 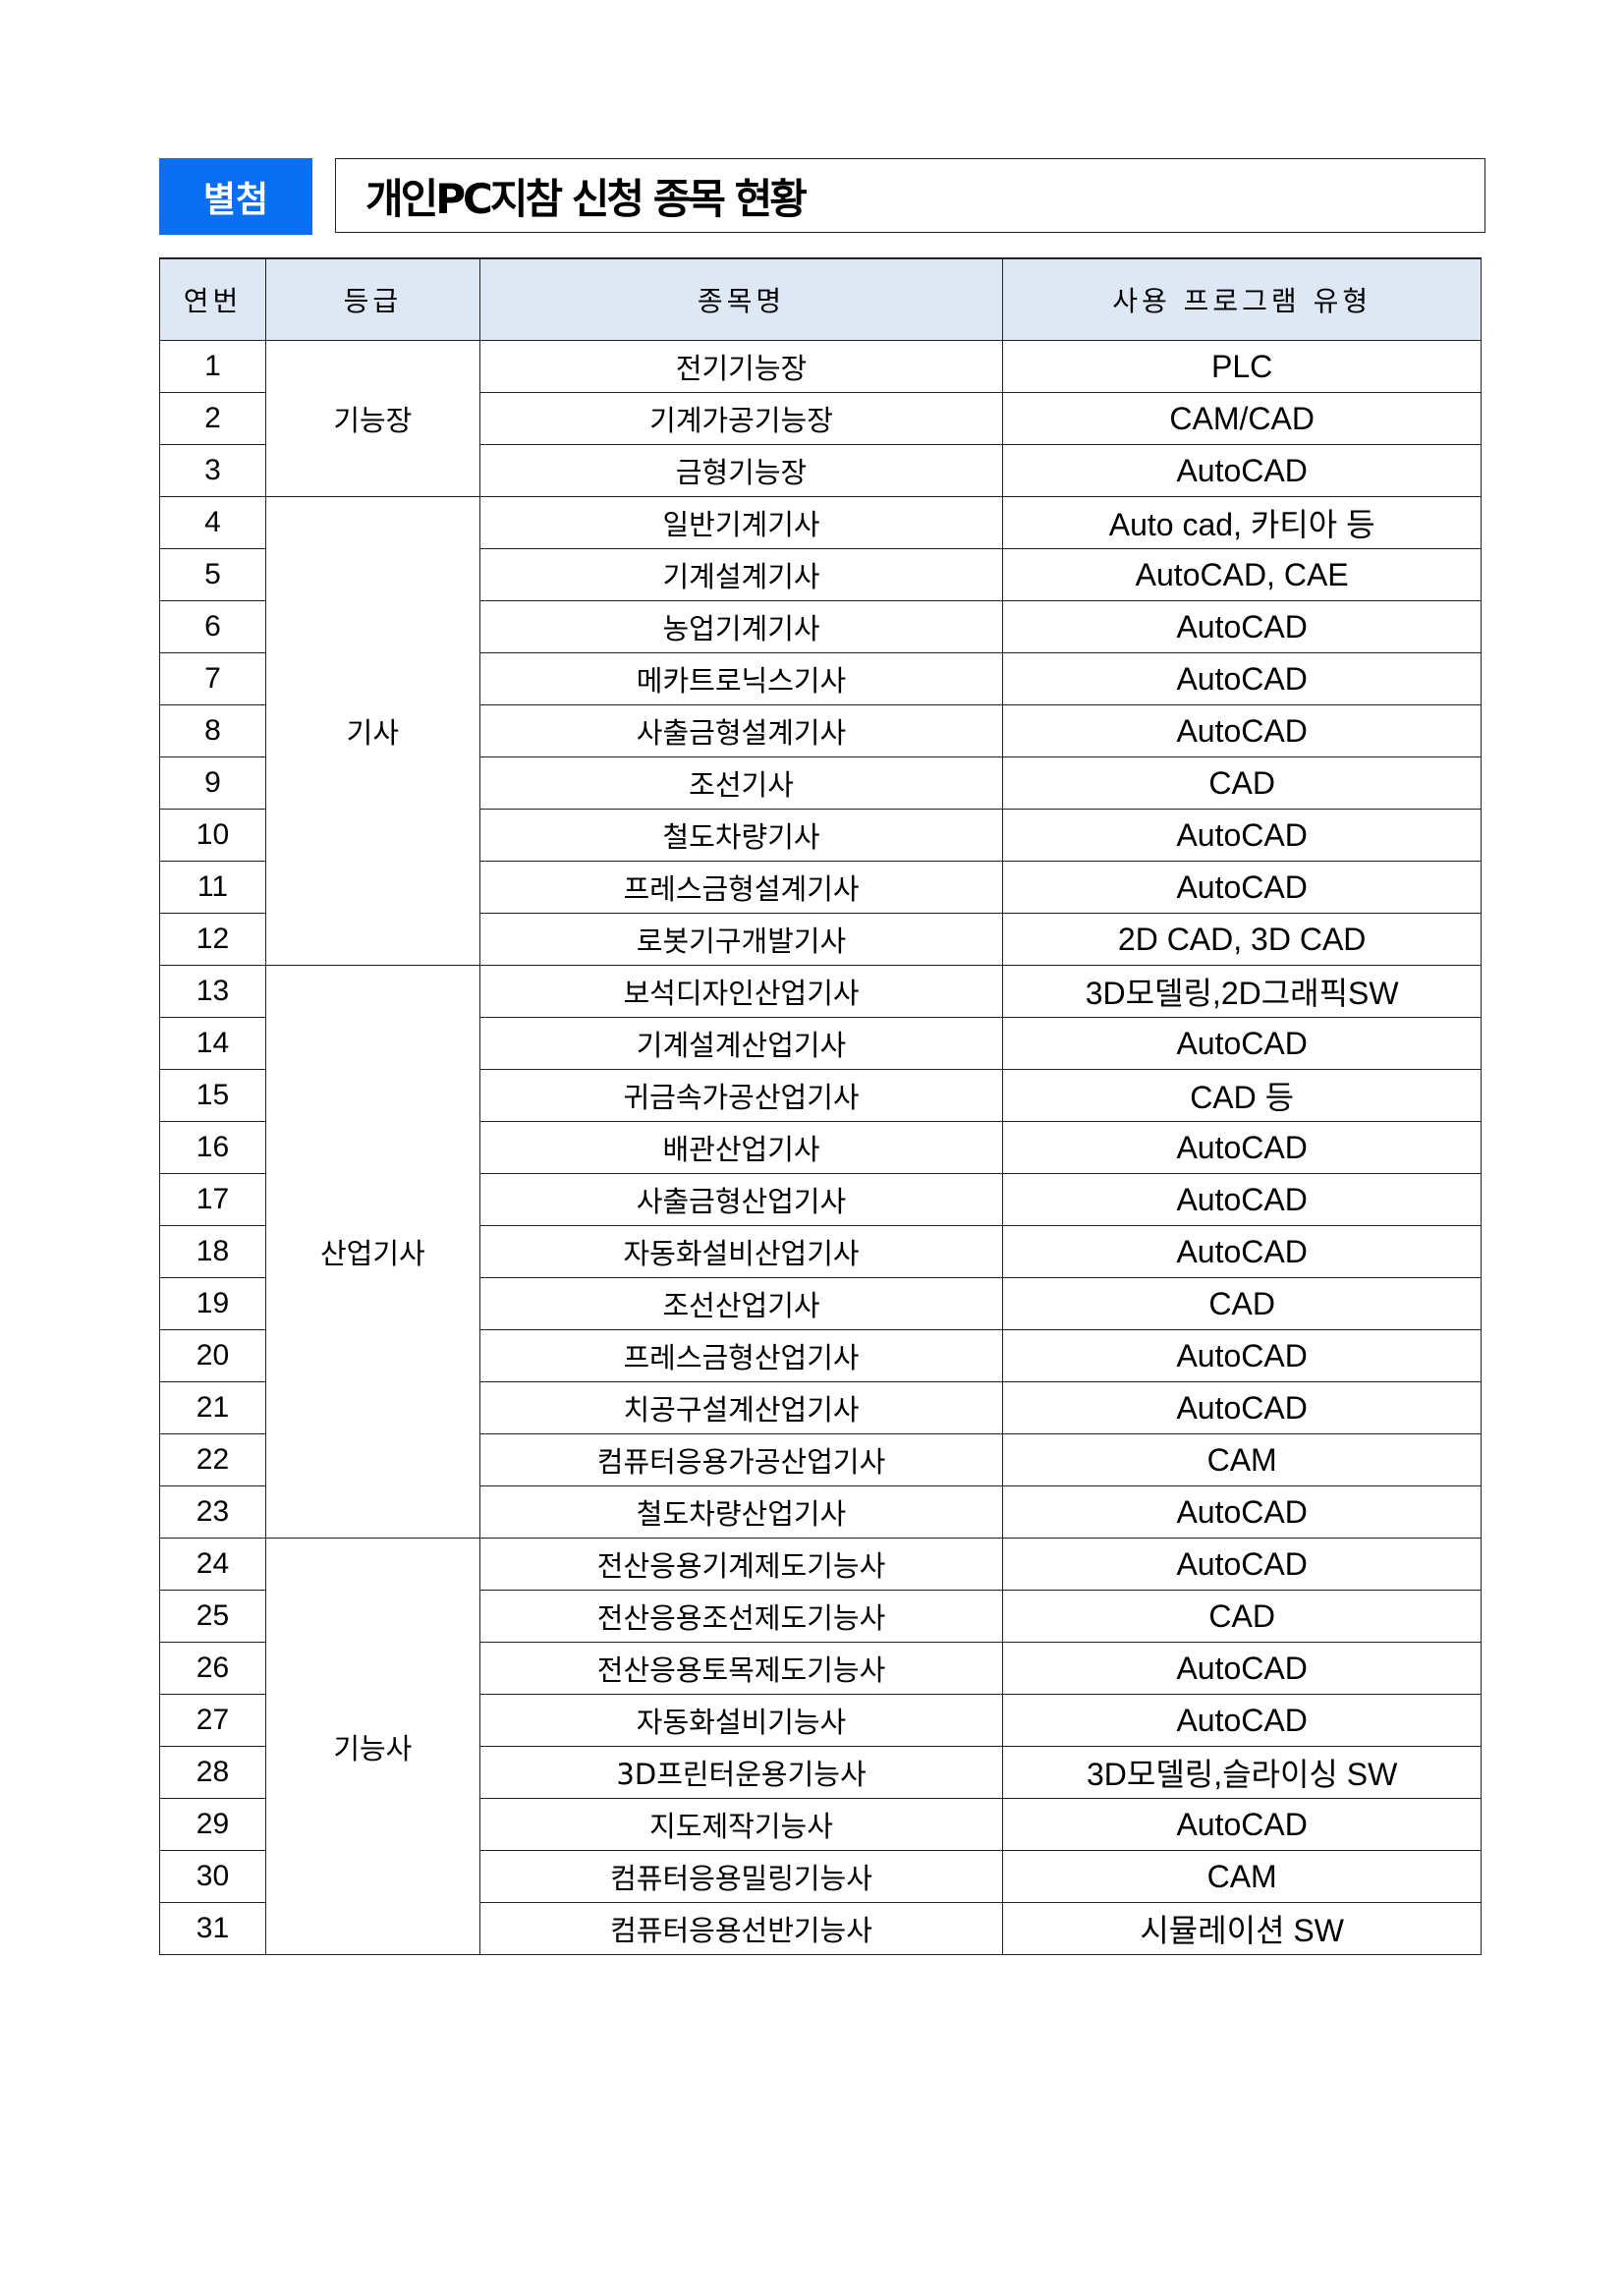 I want to click on table-row: 22 컴퓨터응용가공산업기사 CAM, so click(x=820, y=1459).